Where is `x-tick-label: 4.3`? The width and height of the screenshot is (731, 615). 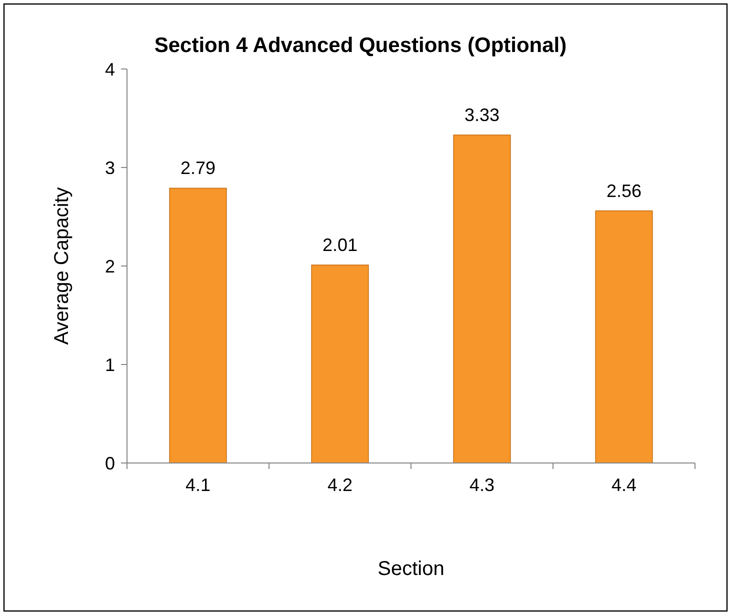 x-tick-label: 4.3 is located at coordinates (482, 485).